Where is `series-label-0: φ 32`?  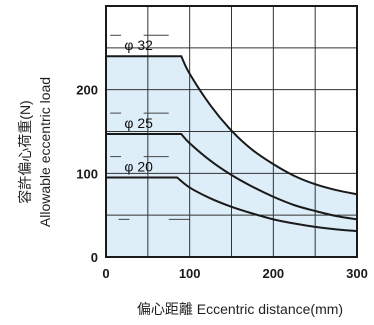 series-label-0: φ 32 is located at coordinates (138, 45).